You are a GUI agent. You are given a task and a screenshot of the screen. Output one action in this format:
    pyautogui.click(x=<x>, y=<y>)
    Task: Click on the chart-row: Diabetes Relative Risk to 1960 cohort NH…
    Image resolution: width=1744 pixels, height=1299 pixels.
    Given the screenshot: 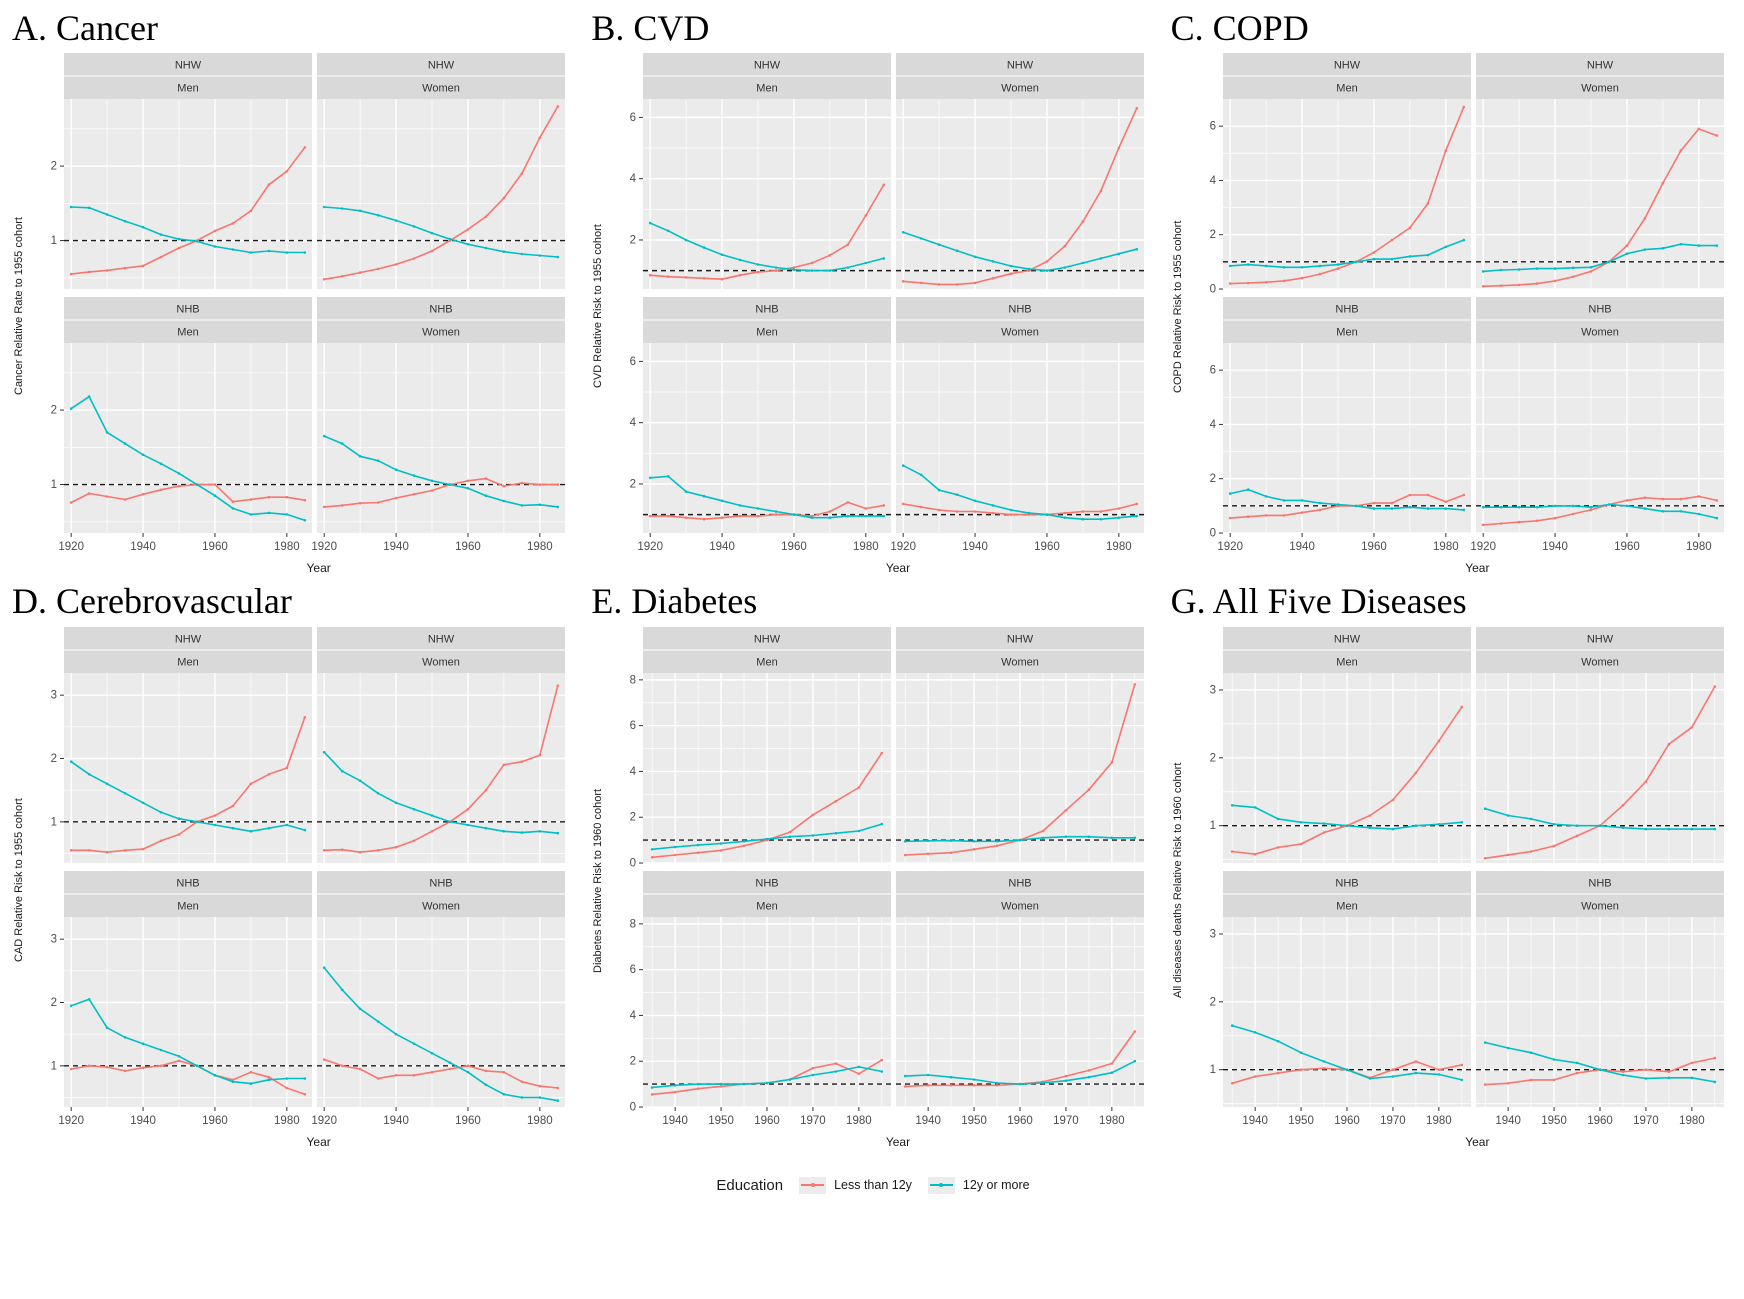 What is the action you would take?
    pyautogui.click(x=872, y=880)
    